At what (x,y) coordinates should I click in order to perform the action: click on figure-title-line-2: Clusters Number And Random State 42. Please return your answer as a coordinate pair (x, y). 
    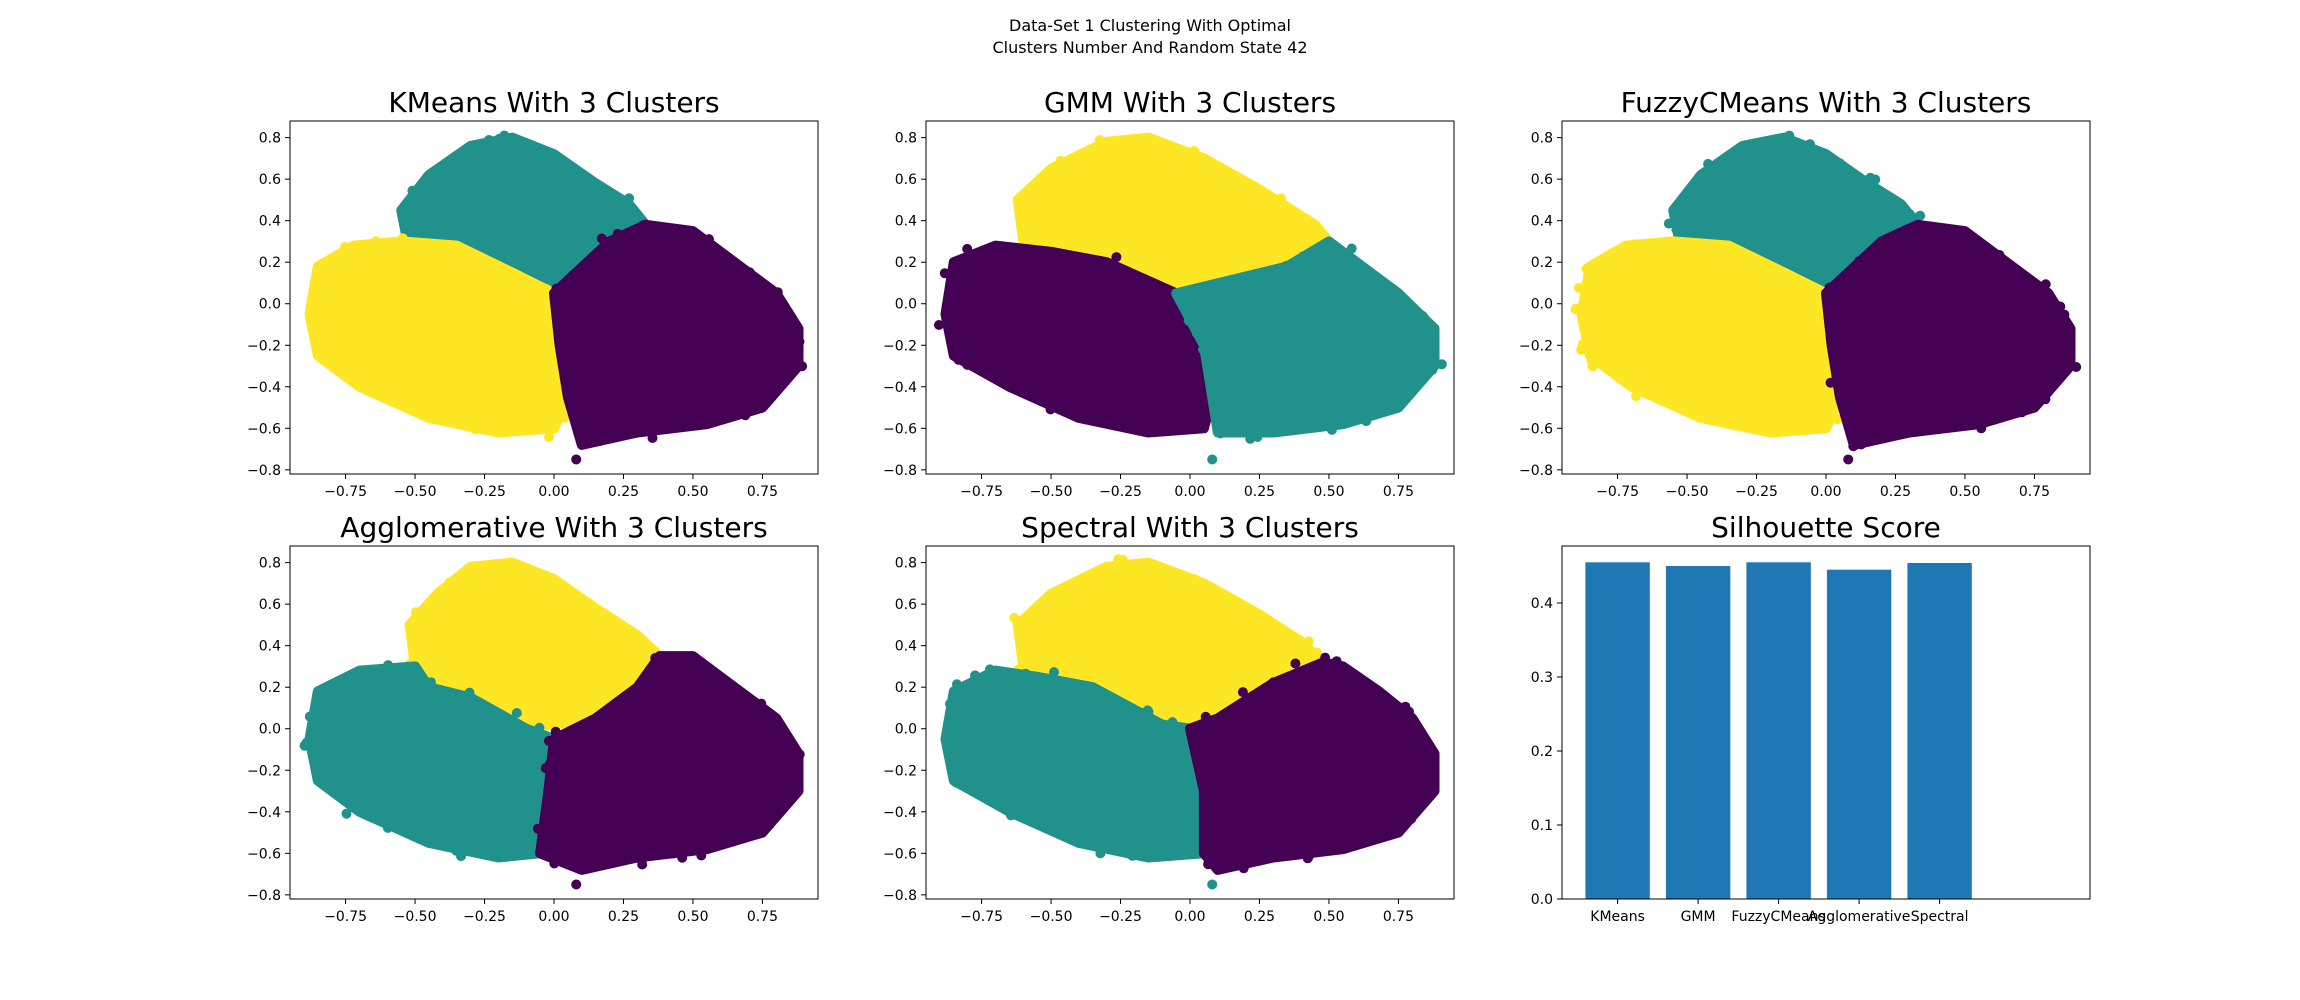
    Looking at the image, I should click on (1150, 47).